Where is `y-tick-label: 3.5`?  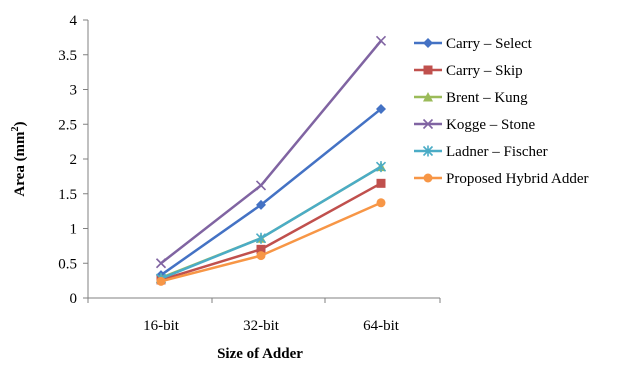
y-tick-label: 3.5 is located at coordinates (67, 56).